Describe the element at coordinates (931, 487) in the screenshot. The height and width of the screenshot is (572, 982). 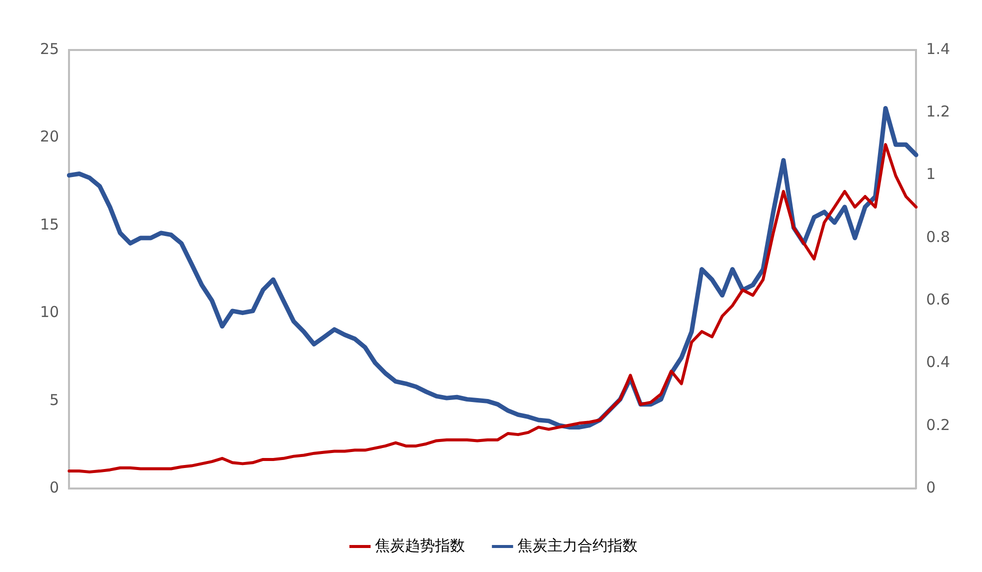
I see `y2-tick-label: 0` at that location.